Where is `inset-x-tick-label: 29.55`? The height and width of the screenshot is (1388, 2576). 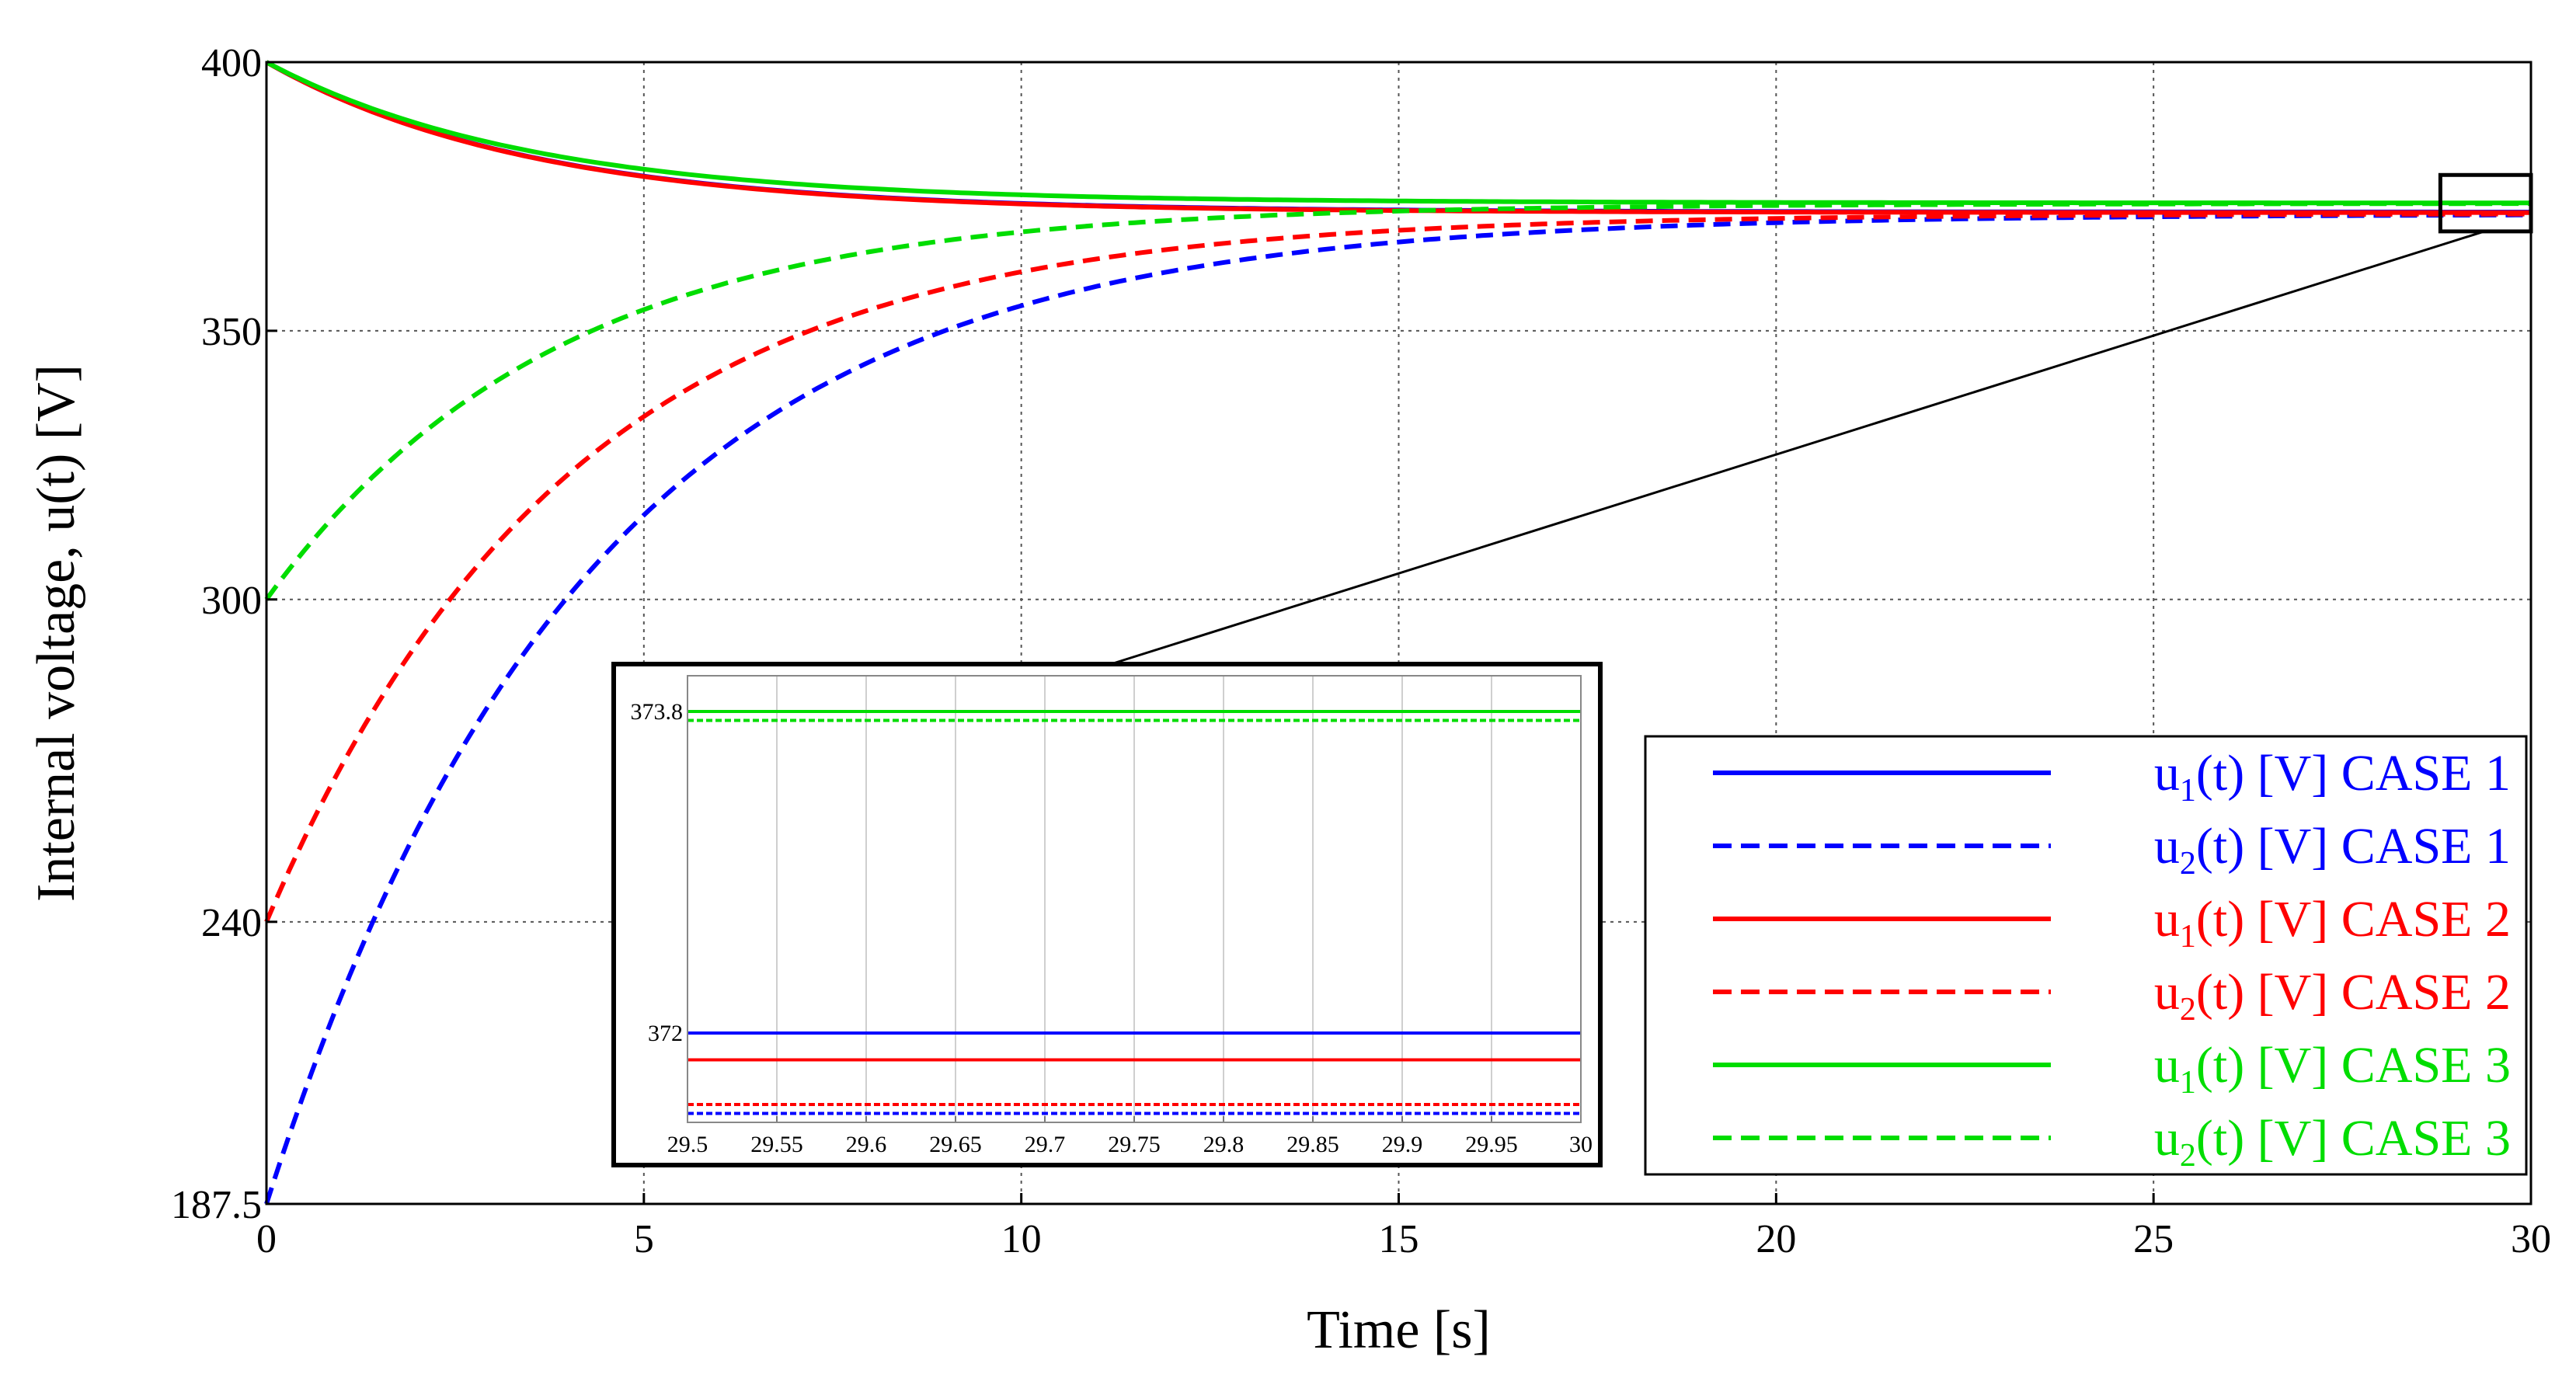 inset-x-tick-label: 29.55 is located at coordinates (776, 1144).